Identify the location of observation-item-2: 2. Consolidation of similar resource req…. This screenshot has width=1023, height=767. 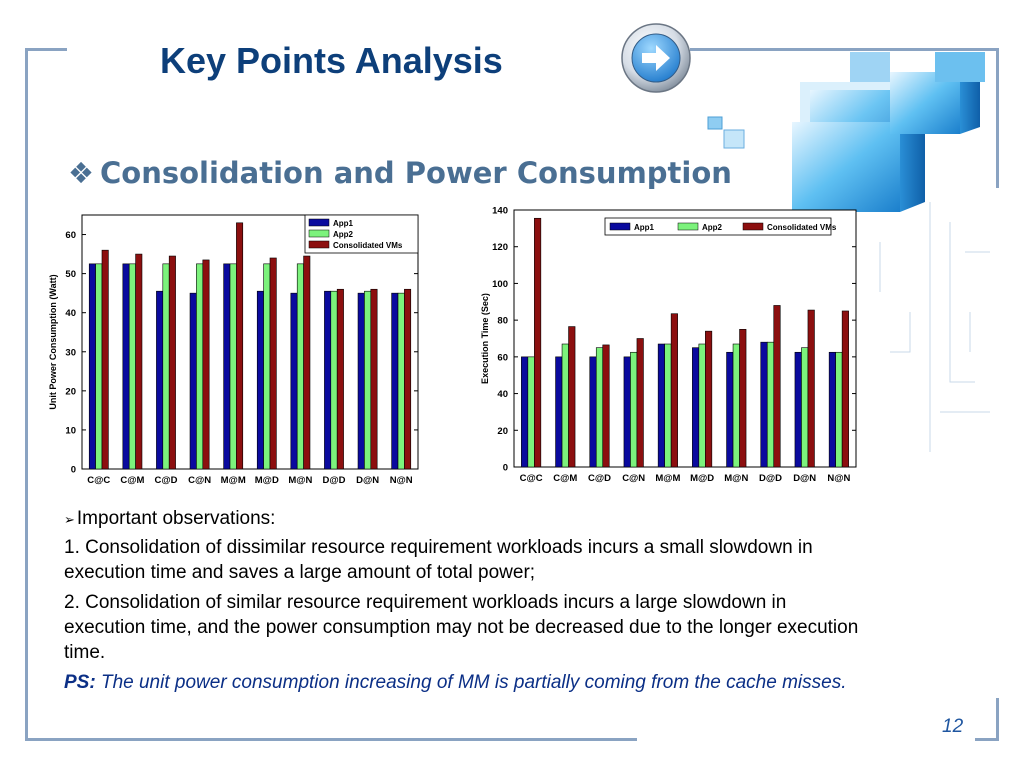
(461, 627).